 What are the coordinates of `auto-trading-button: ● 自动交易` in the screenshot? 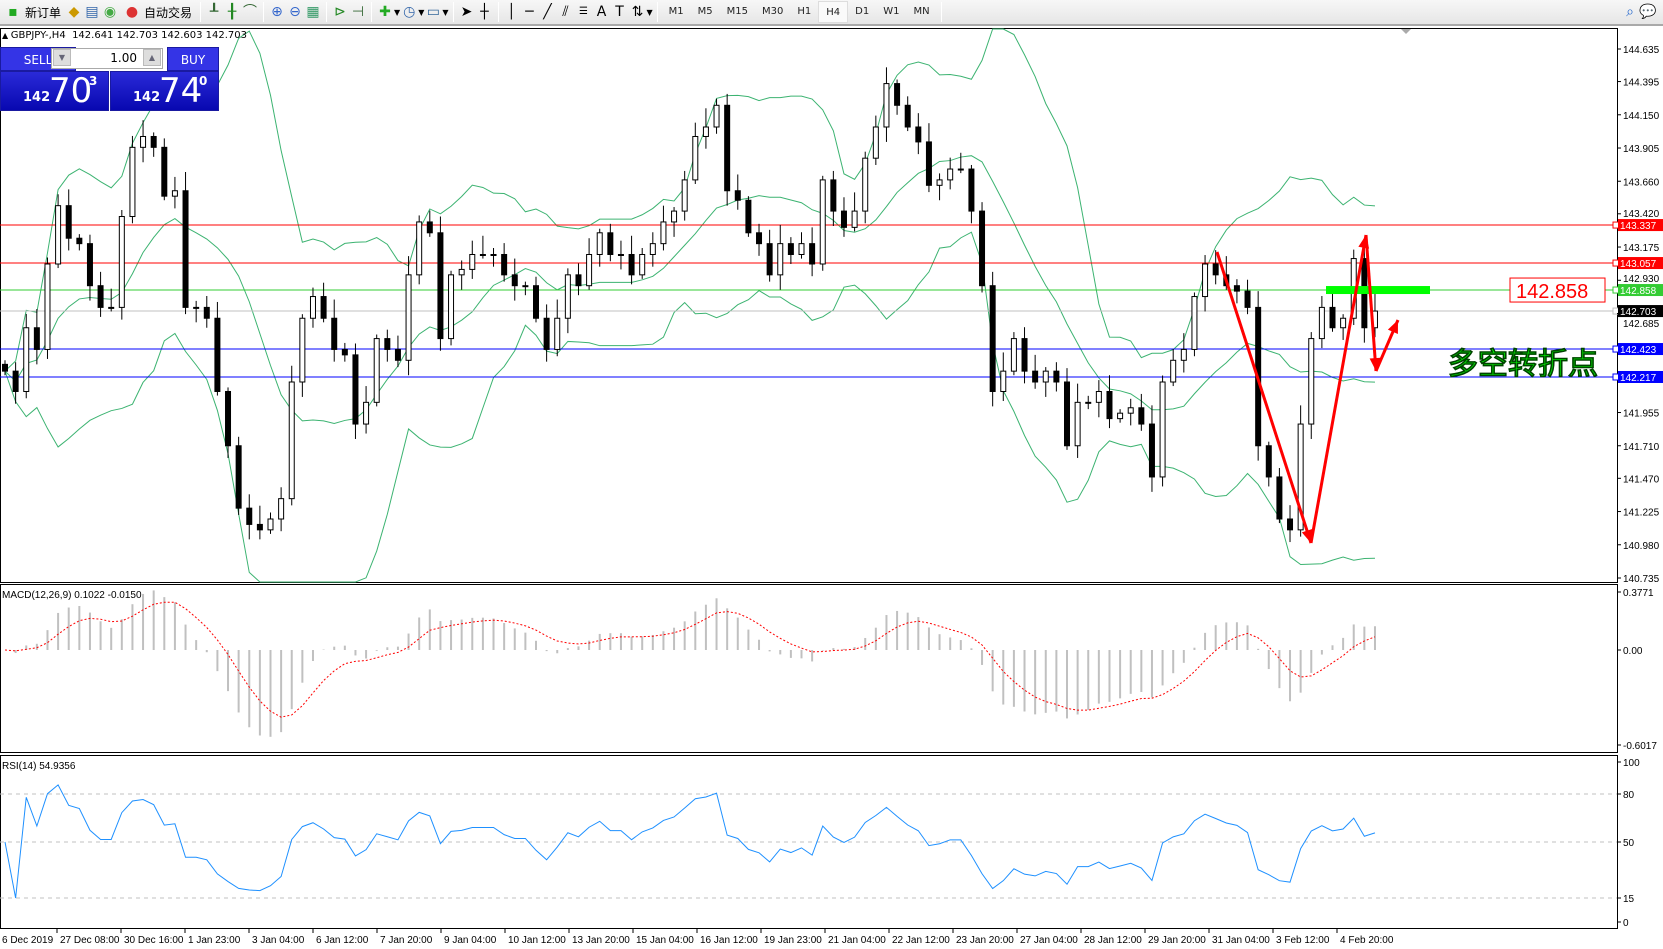 It's located at (157, 12).